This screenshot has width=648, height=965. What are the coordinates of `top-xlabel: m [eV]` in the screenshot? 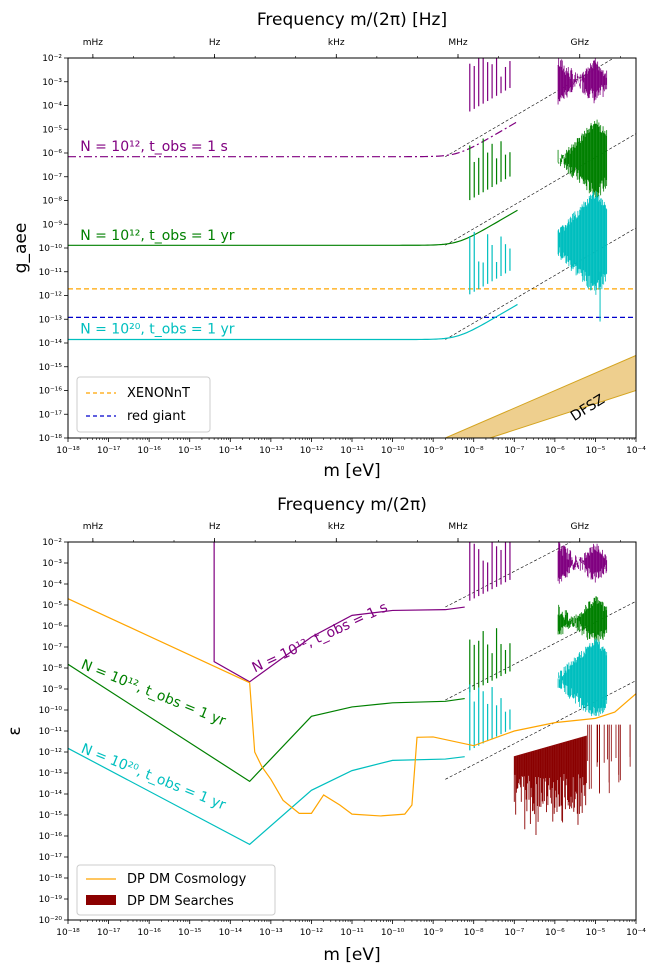 It's located at (351, 471).